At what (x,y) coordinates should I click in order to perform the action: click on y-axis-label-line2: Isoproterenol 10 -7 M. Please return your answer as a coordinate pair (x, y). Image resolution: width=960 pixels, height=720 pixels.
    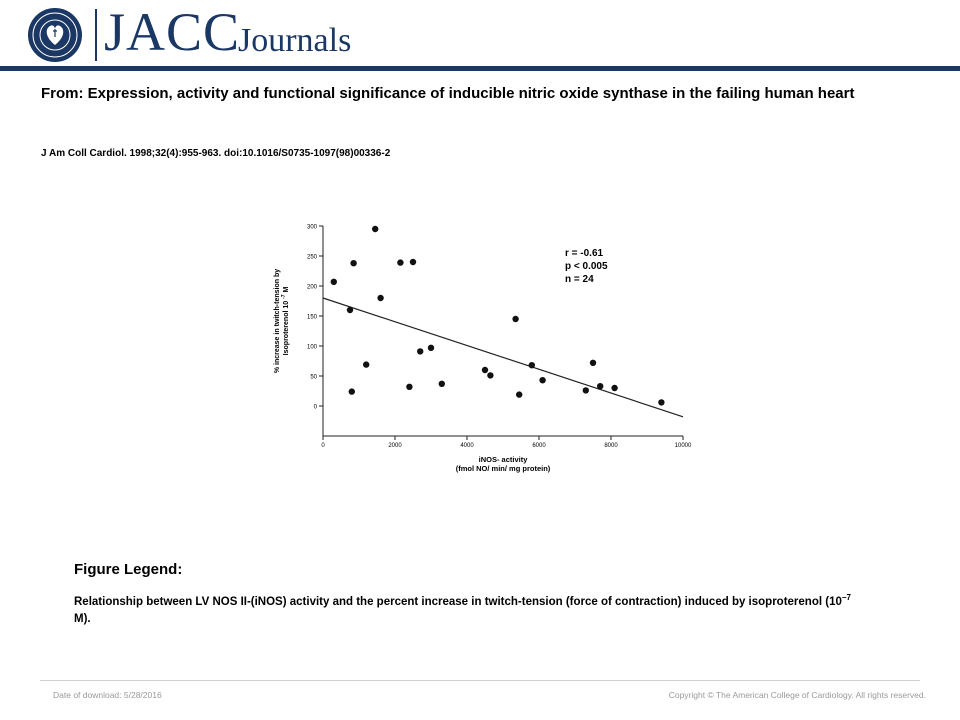
    Looking at the image, I should click on (285, 321).